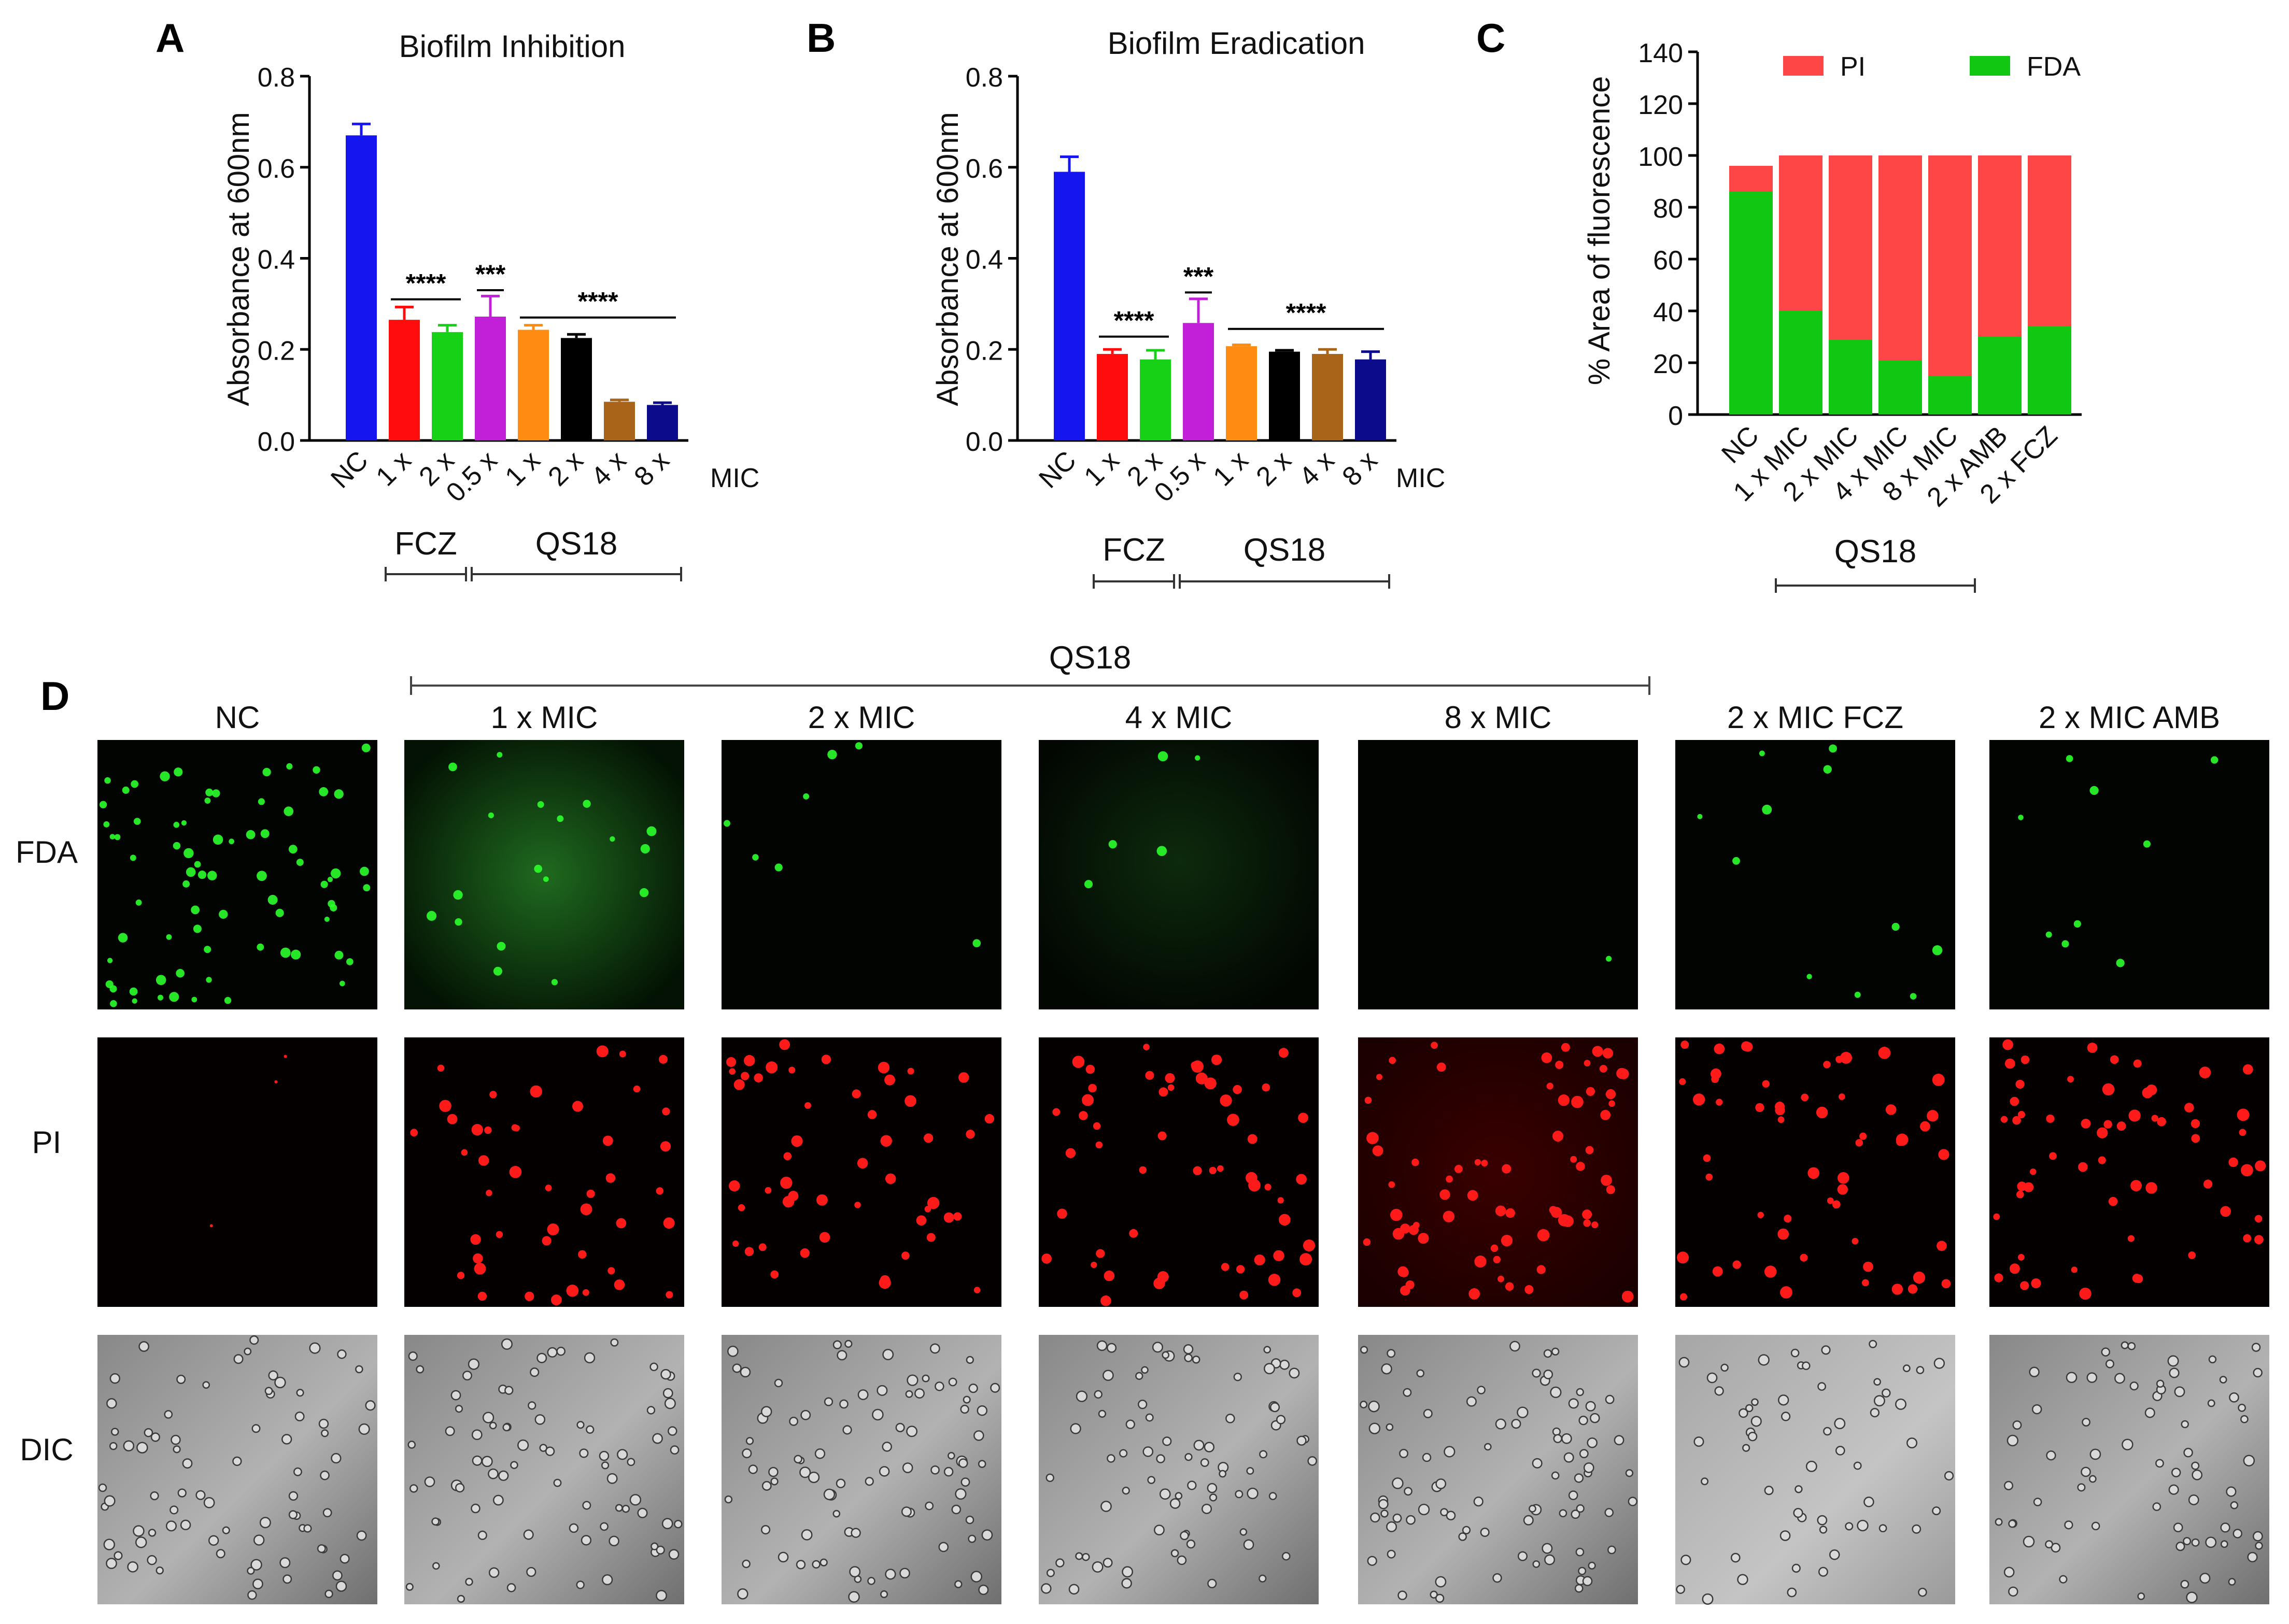 Image resolution: width=2289 pixels, height=1624 pixels. Describe the element at coordinates (1498, 1469) in the screenshot. I see `microscopy-image-dic` at that location.